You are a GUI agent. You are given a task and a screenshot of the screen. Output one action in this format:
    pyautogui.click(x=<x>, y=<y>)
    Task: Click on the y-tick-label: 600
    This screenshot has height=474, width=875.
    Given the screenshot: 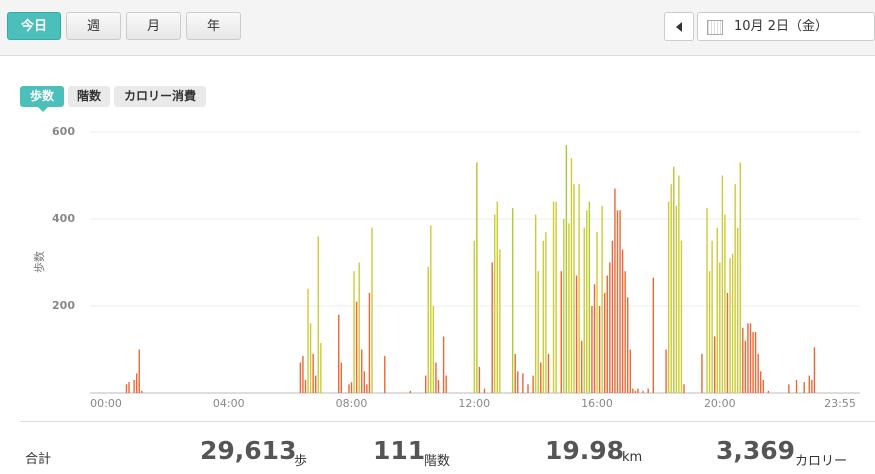 What is the action you would take?
    pyautogui.click(x=63, y=131)
    